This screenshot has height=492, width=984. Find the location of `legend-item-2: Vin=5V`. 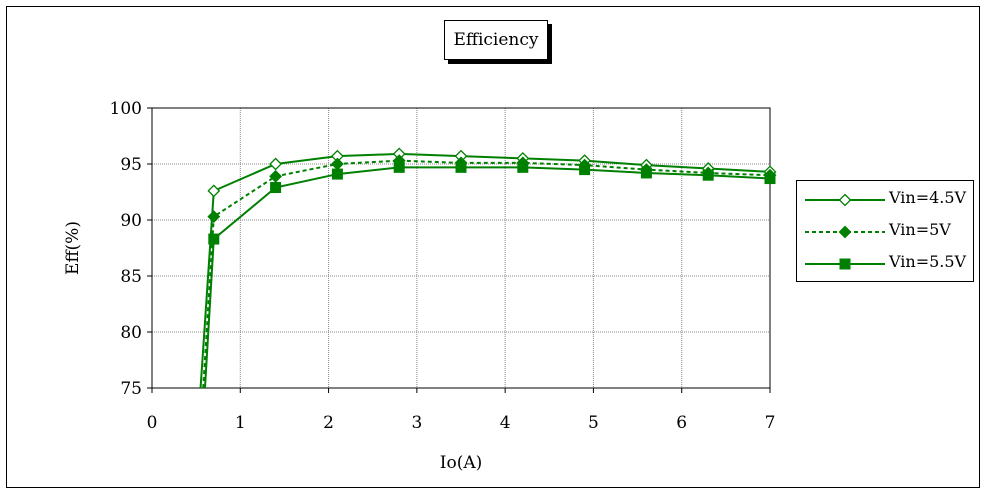

legend-item-2: Vin=5V is located at coordinates (885, 232).